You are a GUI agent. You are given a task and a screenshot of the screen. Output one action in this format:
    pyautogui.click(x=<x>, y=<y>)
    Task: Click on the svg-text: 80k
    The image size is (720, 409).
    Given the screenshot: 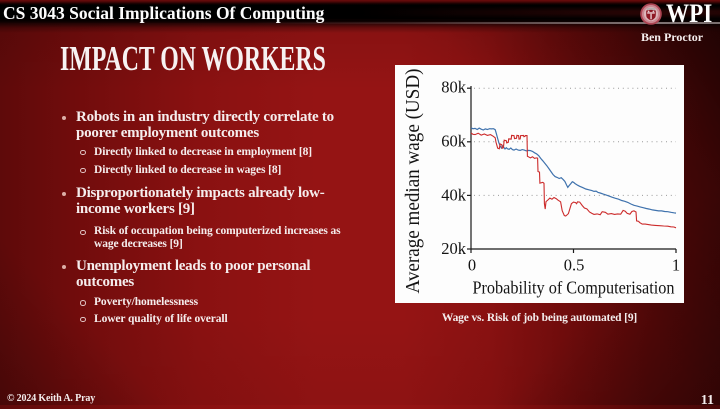 What is the action you would take?
    pyautogui.click(x=454, y=87)
    